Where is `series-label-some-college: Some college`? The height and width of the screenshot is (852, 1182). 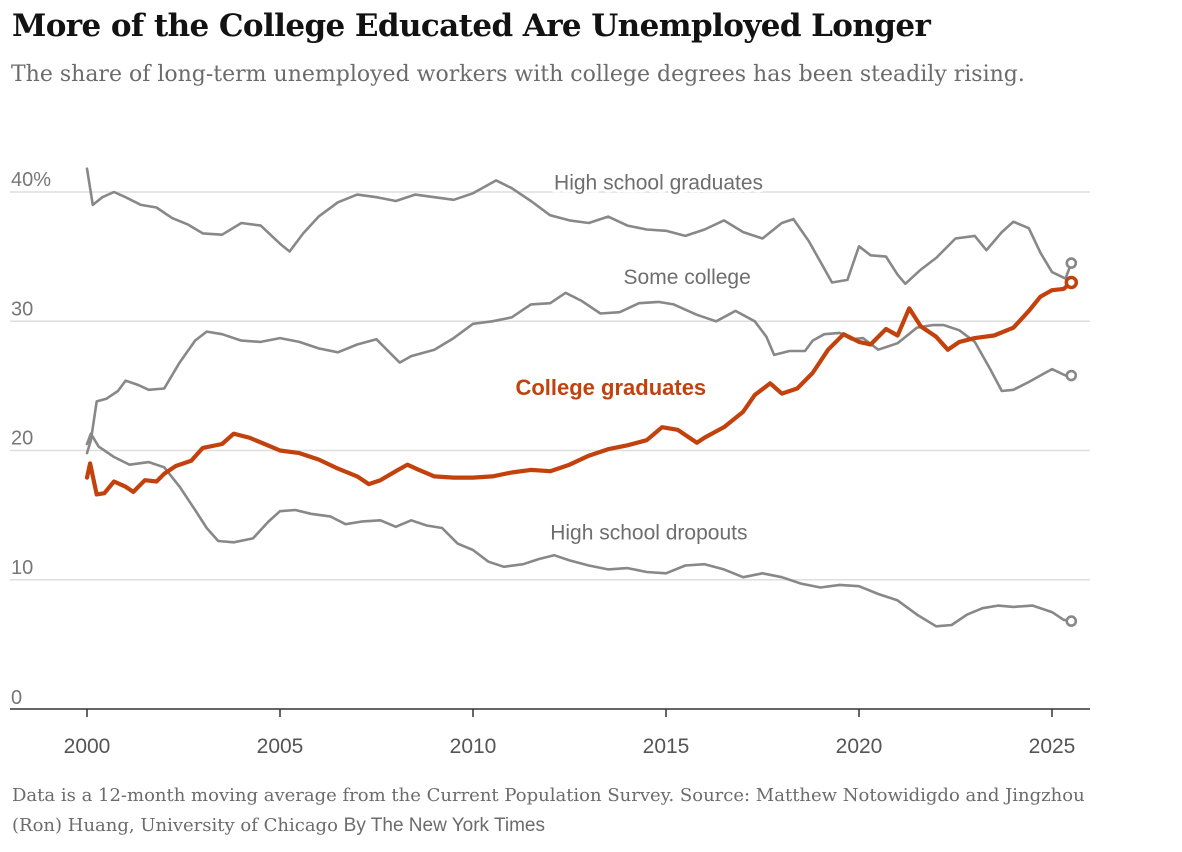
series-label-some-college: Some college is located at coordinates (687, 277).